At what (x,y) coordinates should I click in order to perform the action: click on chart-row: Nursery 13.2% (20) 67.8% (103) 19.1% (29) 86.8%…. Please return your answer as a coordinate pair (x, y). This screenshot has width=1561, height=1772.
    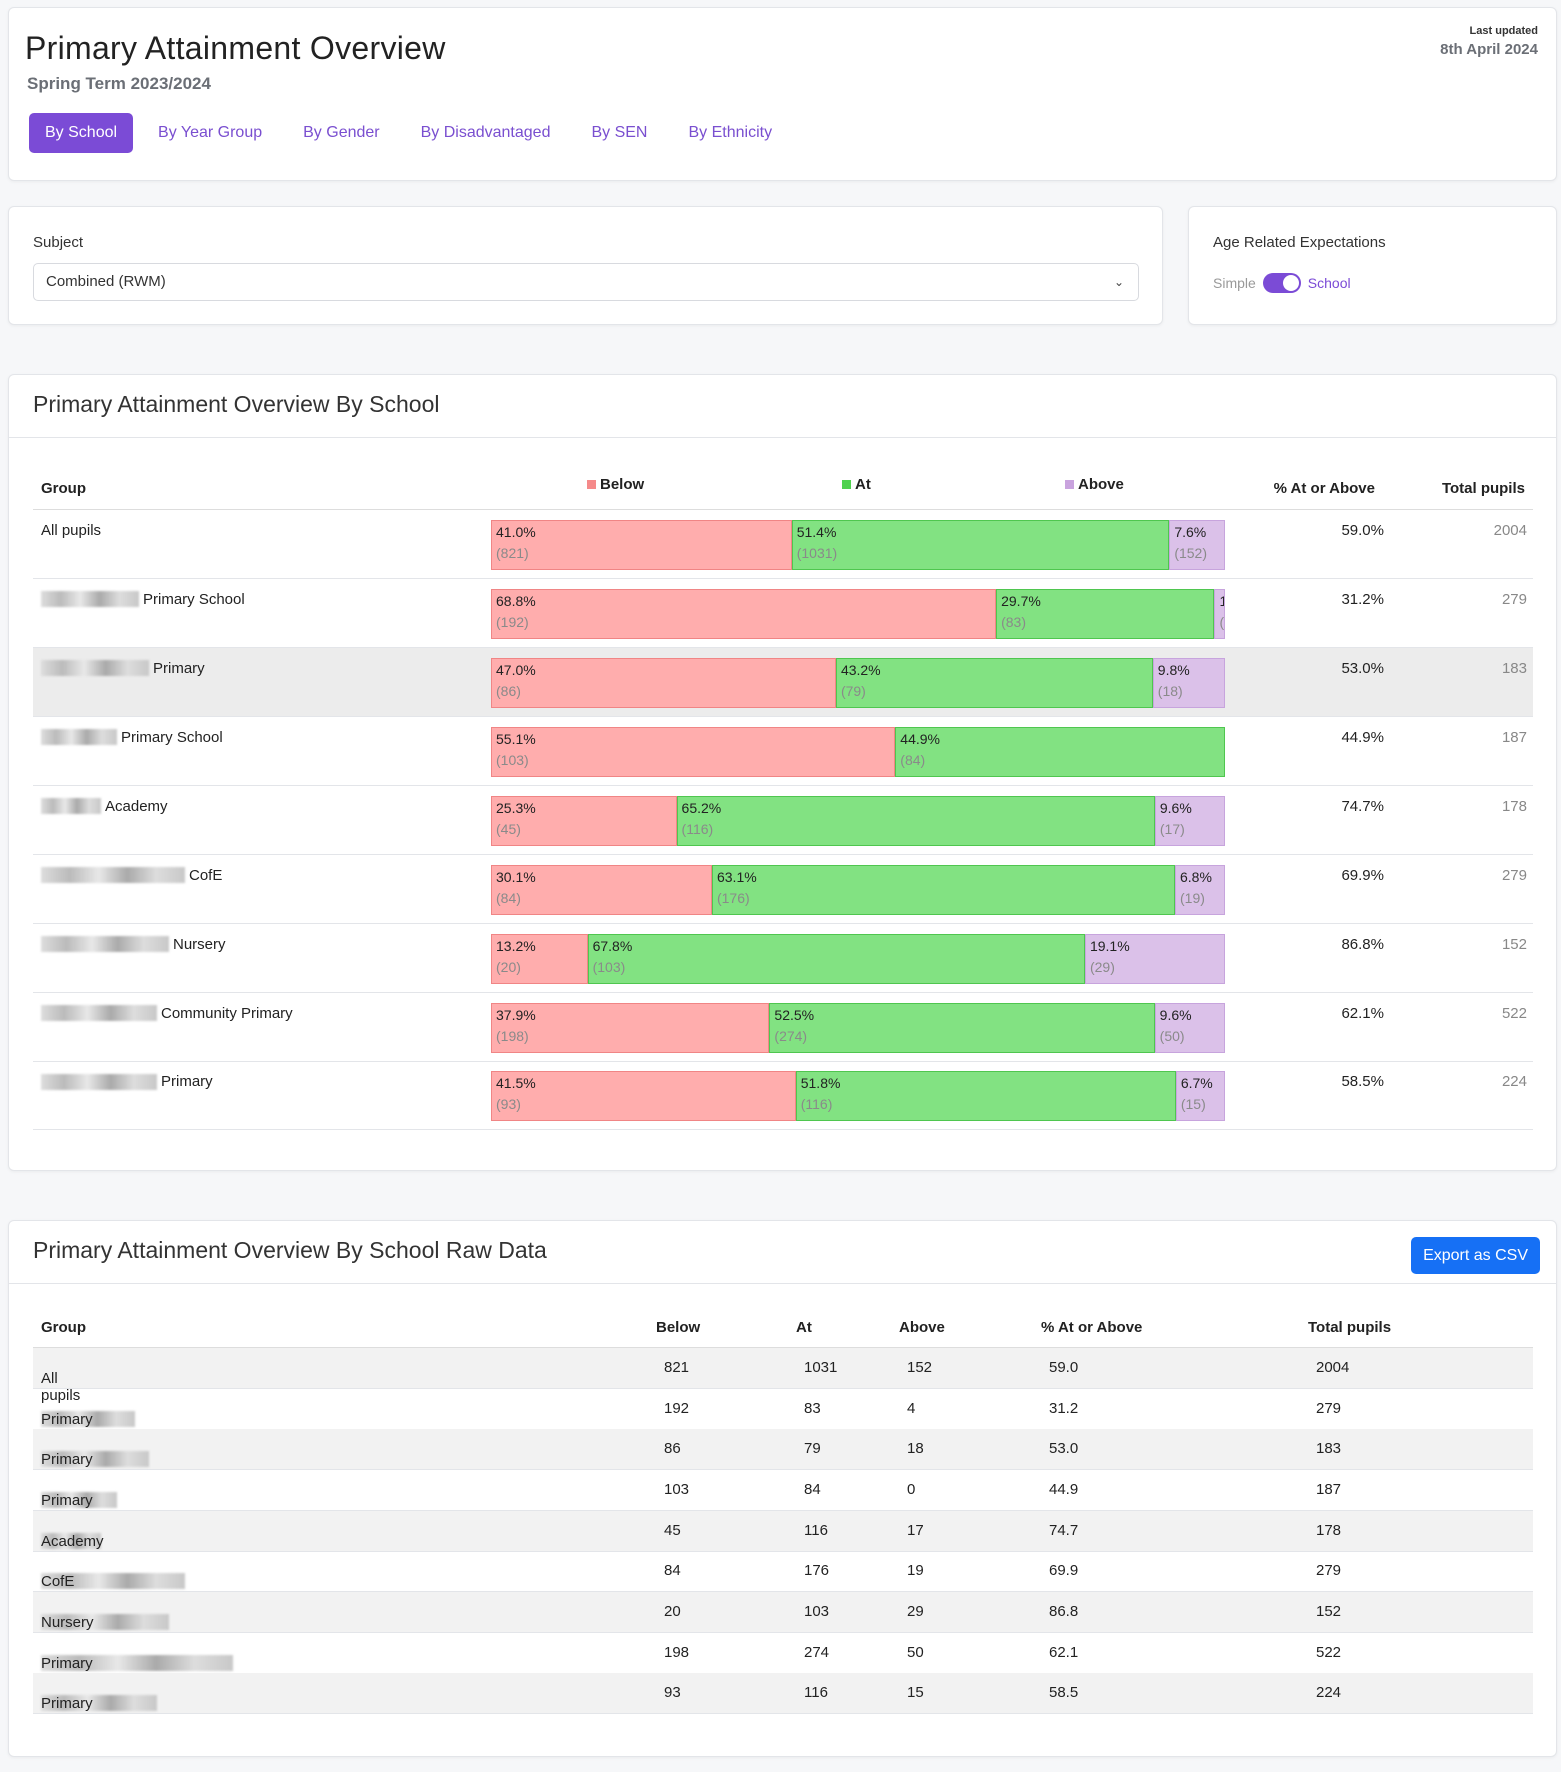
    Looking at the image, I should click on (783, 958).